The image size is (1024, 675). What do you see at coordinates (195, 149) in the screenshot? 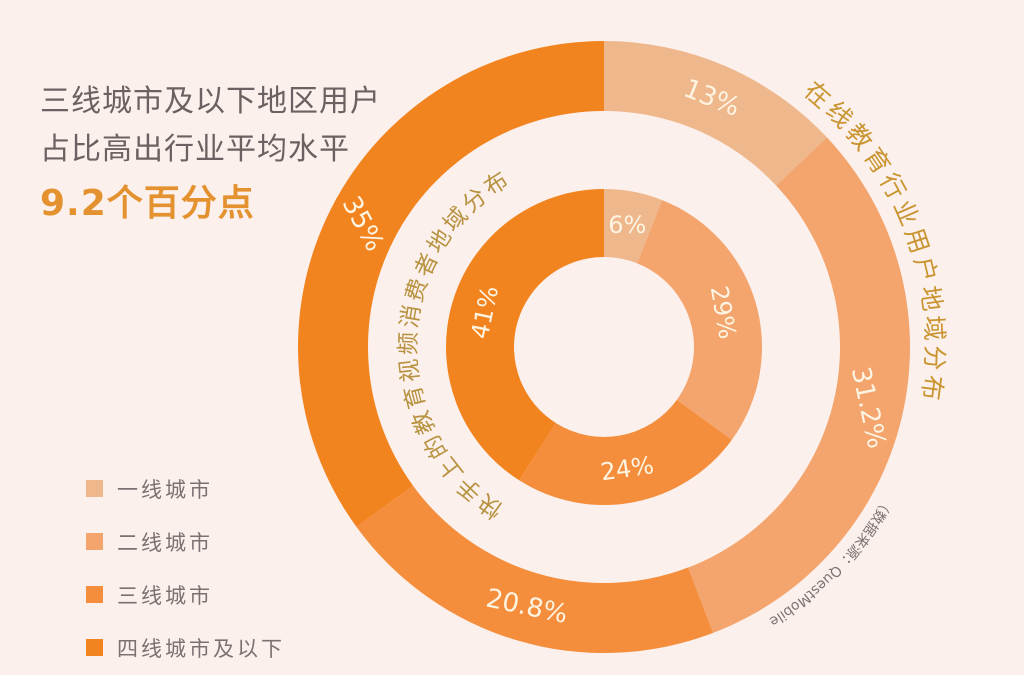
I see `headline-line-2: 占比高出行业平均水平` at bounding box center [195, 149].